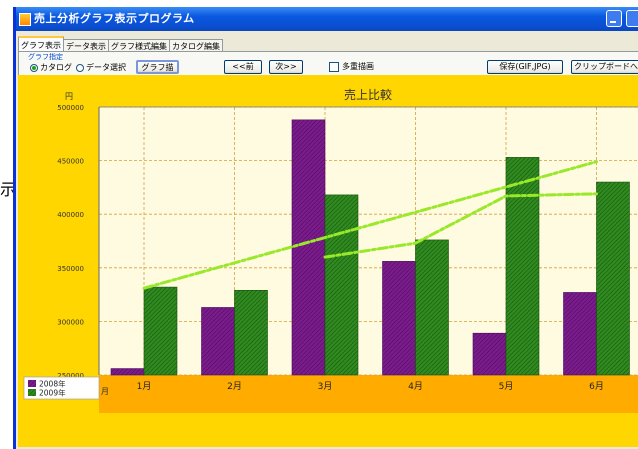  What do you see at coordinates (489, 354) in the screenshot?
I see `bar-2008年-5月` at bounding box center [489, 354].